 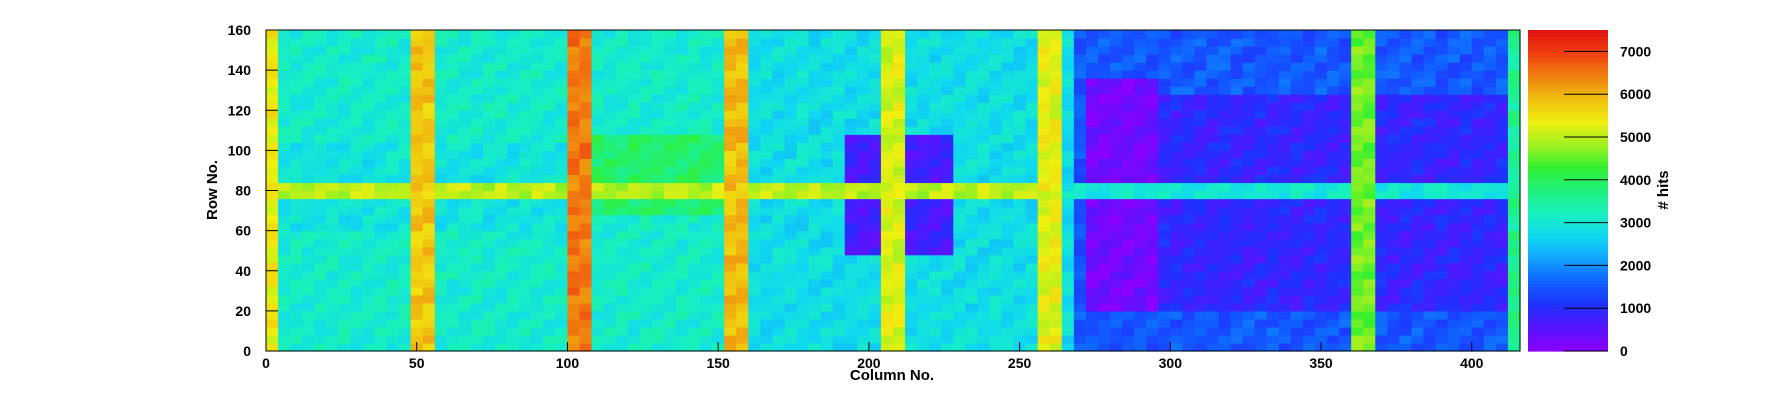 What do you see at coordinates (1663, 189) in the screenshot?
I see `colorbar-title: # hits` at bounding box center [1663, 189].